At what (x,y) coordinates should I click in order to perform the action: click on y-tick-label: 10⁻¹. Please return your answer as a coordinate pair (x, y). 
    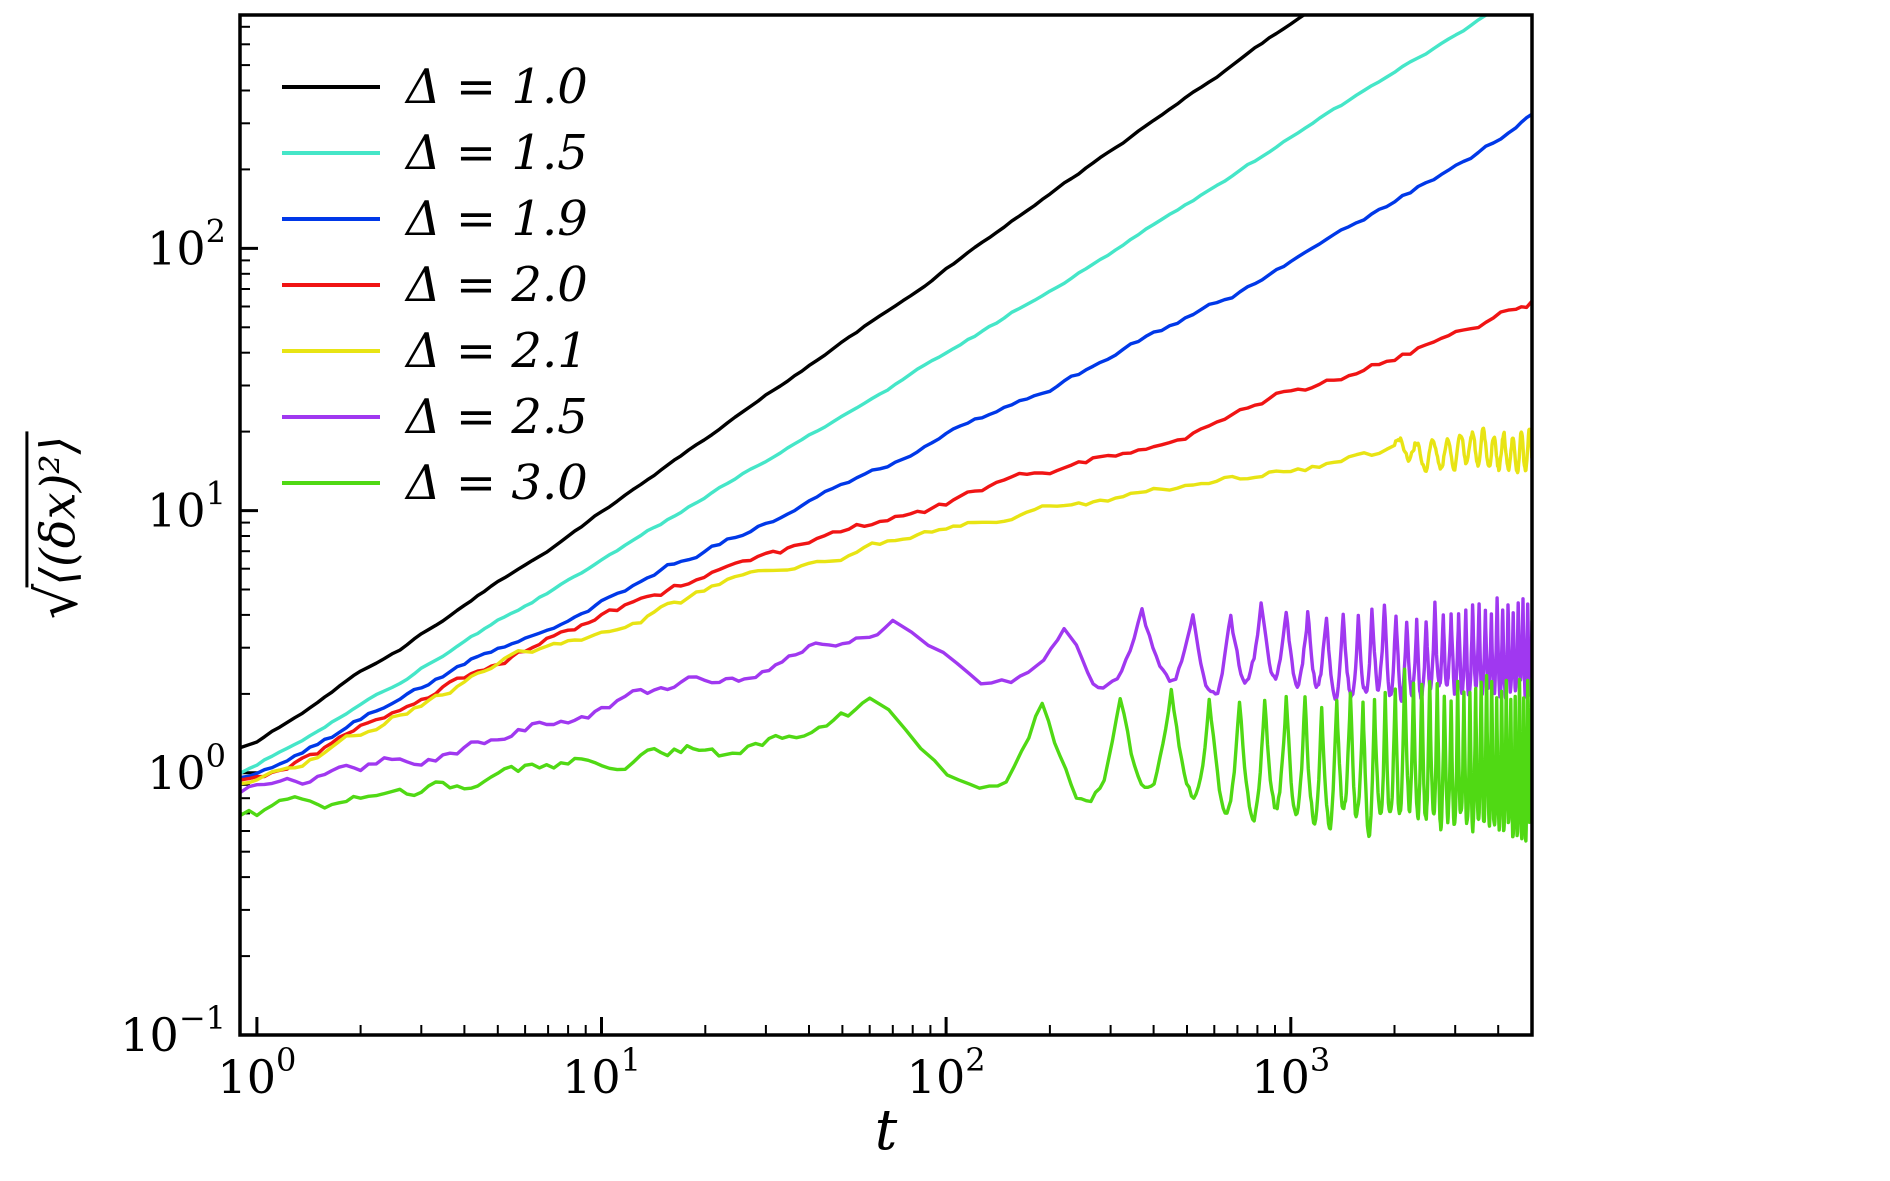
    Looking at the image, I should click on (173, 1030).